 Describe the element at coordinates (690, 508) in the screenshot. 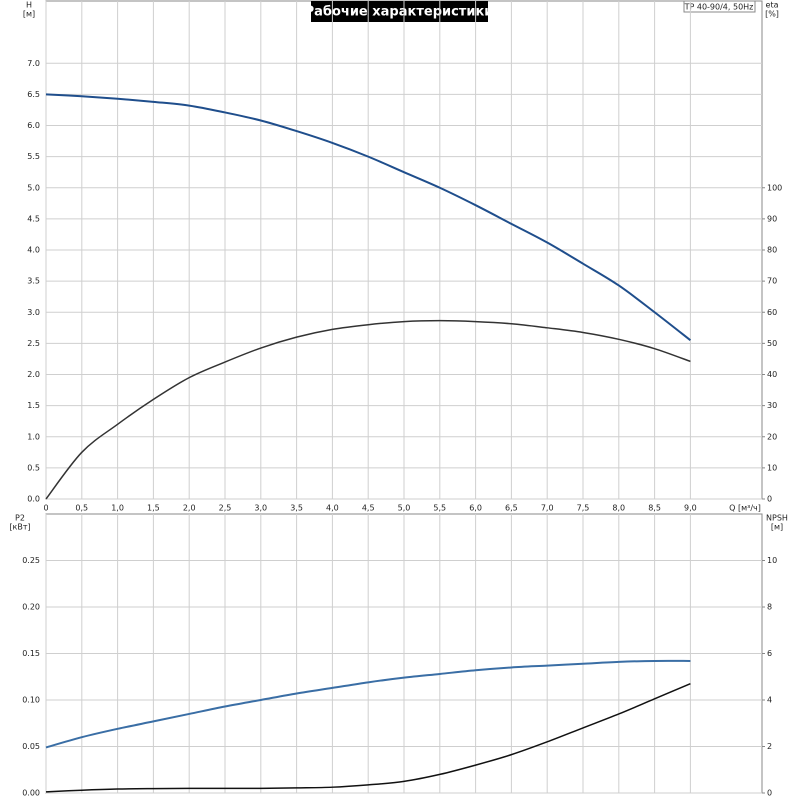

I see `x-tick-label: 9,0` at that location.